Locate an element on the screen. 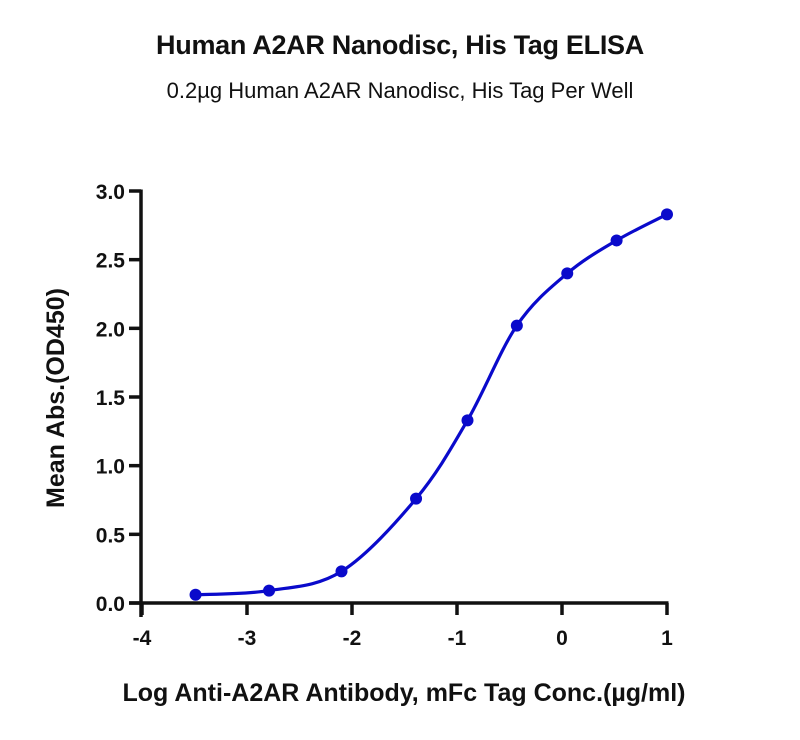 The height and width of the screenshot is (740, 800). y-tick-label: 3.0 is located at coordinates (110, 192).